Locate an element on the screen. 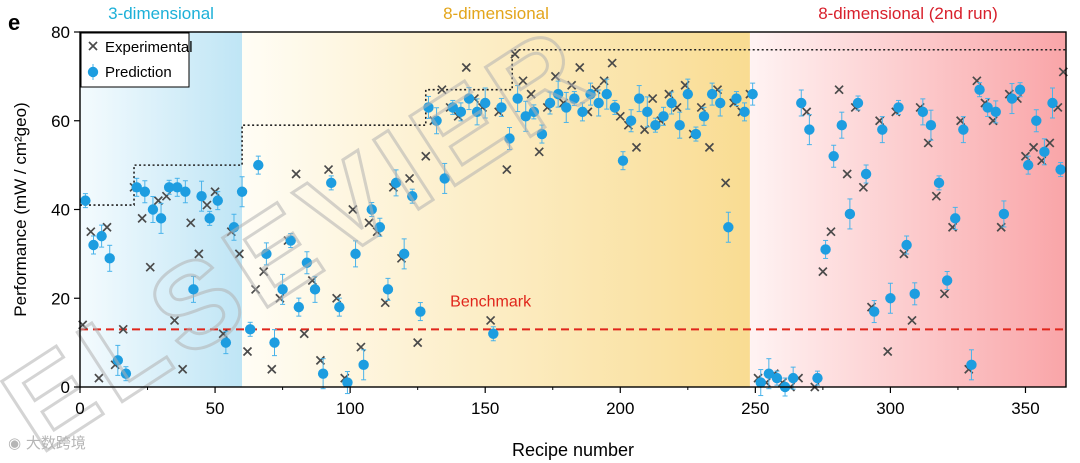  x-tick-label: 50 is located at coordinates (215, 408).